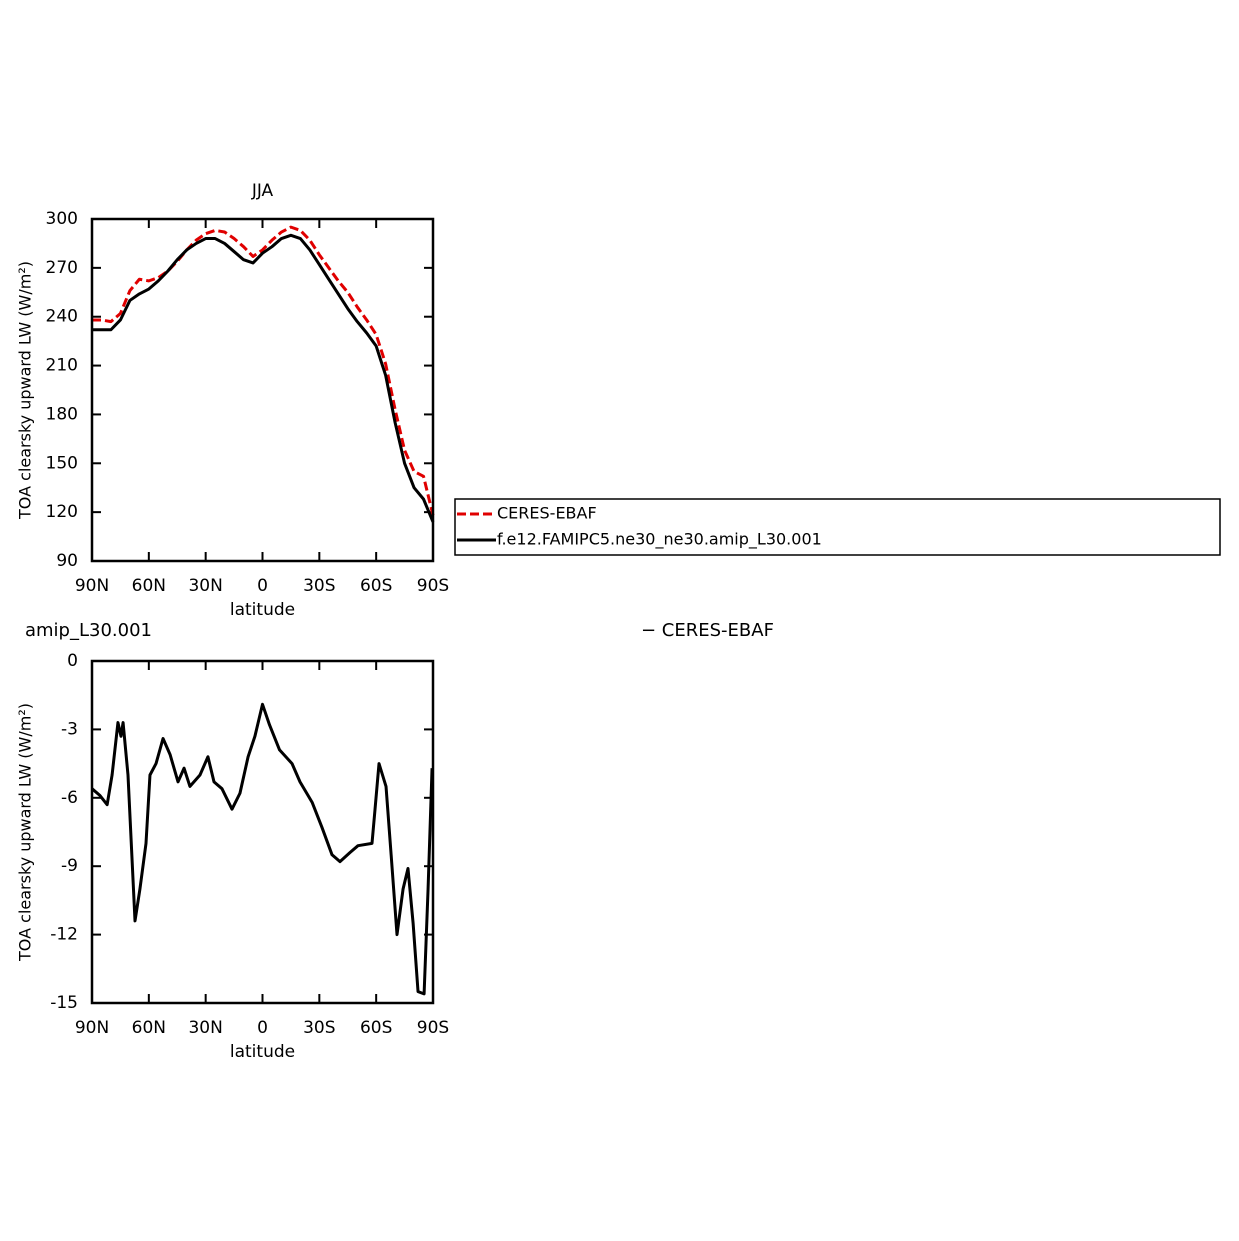 This screenshot has width=1239, height=1241. I want to click on y-tick-label: -9, so click(69, 866).